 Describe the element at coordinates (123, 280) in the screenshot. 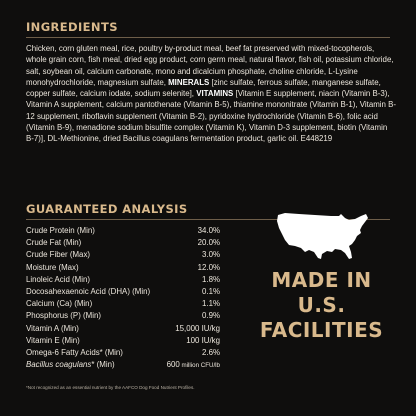

I see `analysis-row: Linoleic Acid (Min) 1.8%` at that location.